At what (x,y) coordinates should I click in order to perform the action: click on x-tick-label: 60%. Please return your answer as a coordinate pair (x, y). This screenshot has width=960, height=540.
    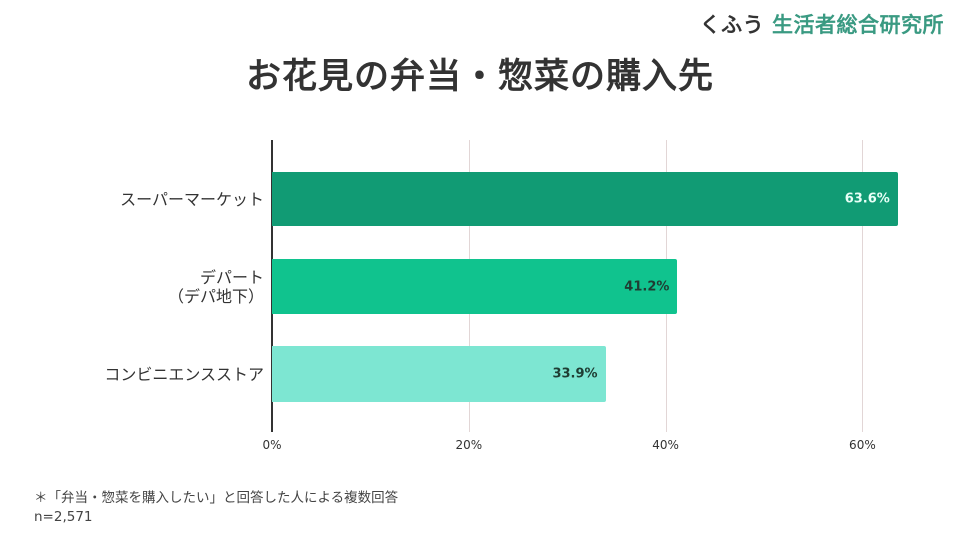
    Looking at the image, I should click on (862, 445).